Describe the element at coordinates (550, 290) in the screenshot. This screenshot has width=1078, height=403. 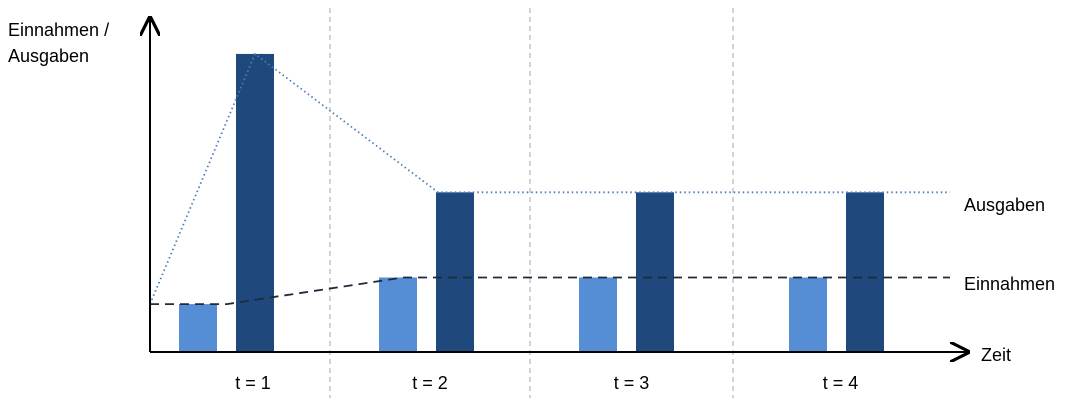
I see `trend-line-einnahmen` at that location.